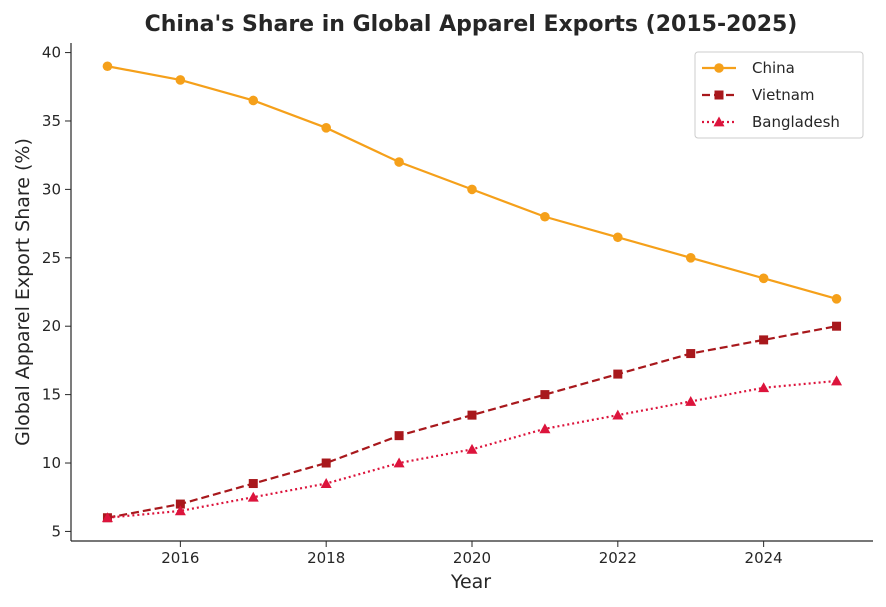 The width and height of the screenshot is (886, 607). I want to click on legend-item-bangladesh: Bangladesh, so click(771, 122).